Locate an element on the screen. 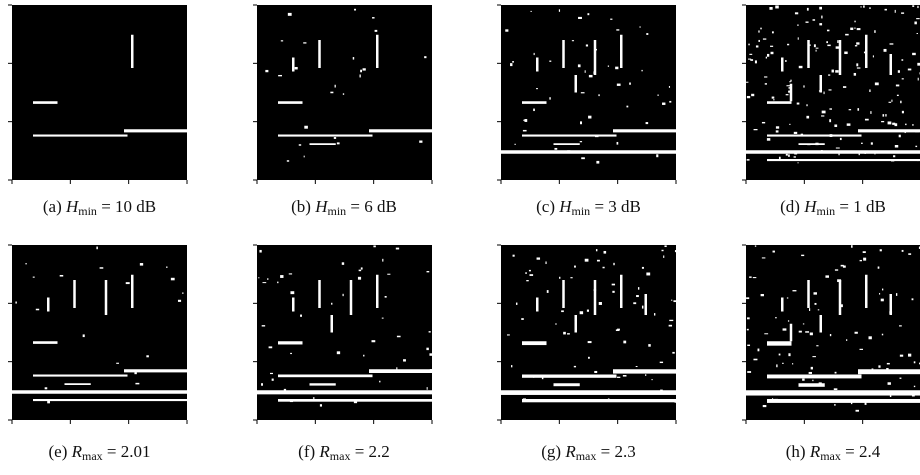 The width and height of the screenshot is (920, 475). spectrogram is located at coordinates (98, 334).